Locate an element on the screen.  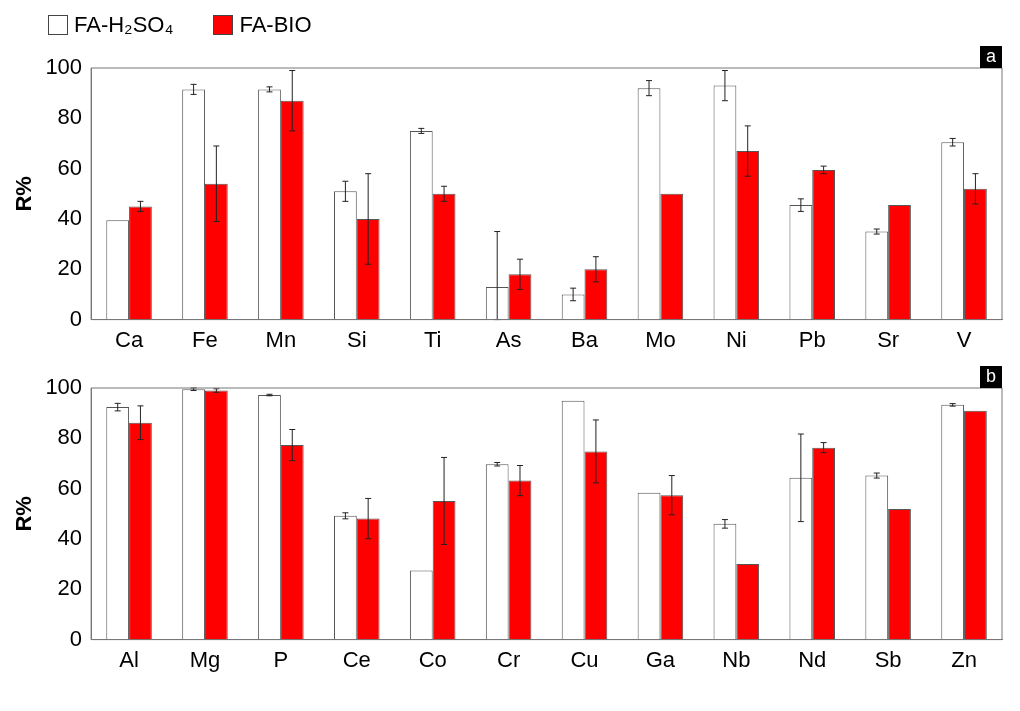
x-tick-label: Mo is located at coordinates (660, 339).